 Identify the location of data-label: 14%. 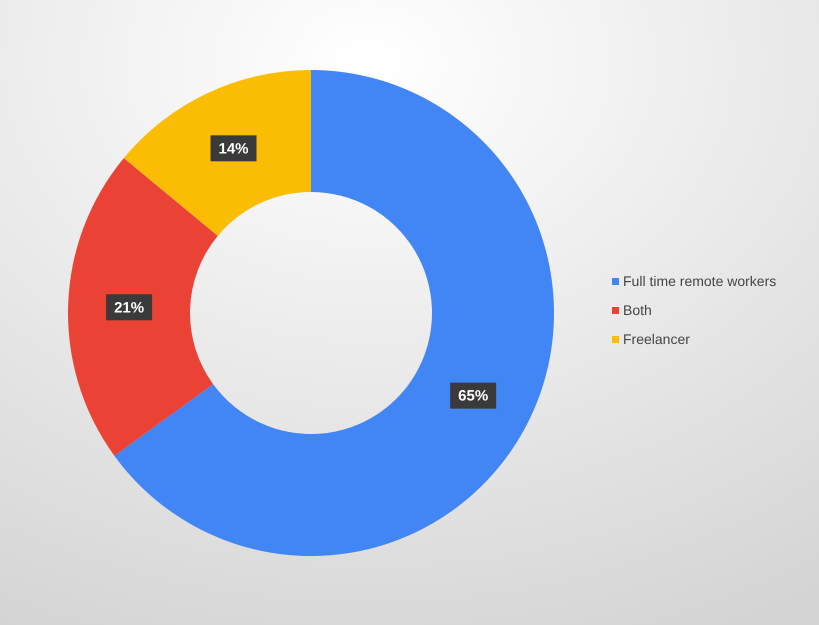
(233, 149).